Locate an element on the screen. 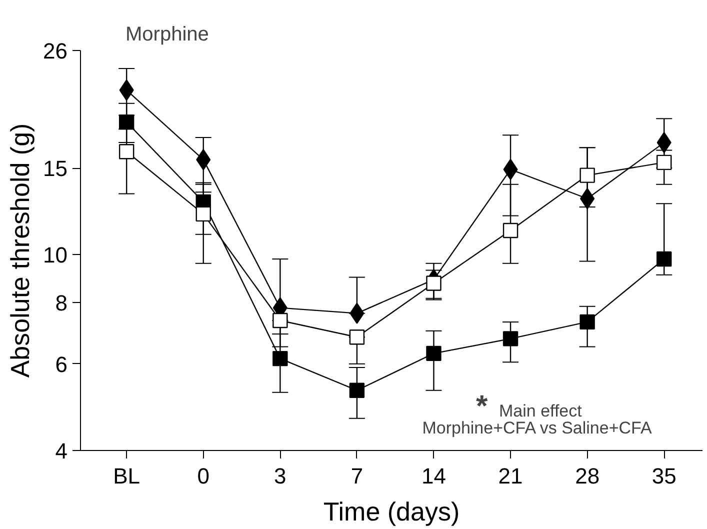 The image size is (707, 529). y-tick-label: 6 is located at coordinates (61, 364).